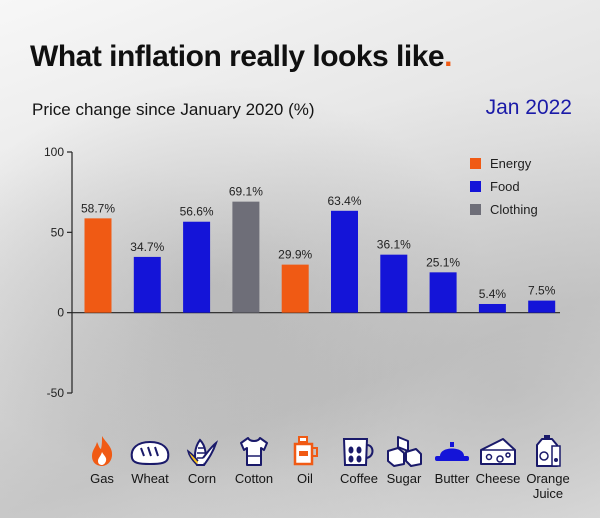  I want to click on category-label: Corn, so click(202, 478).